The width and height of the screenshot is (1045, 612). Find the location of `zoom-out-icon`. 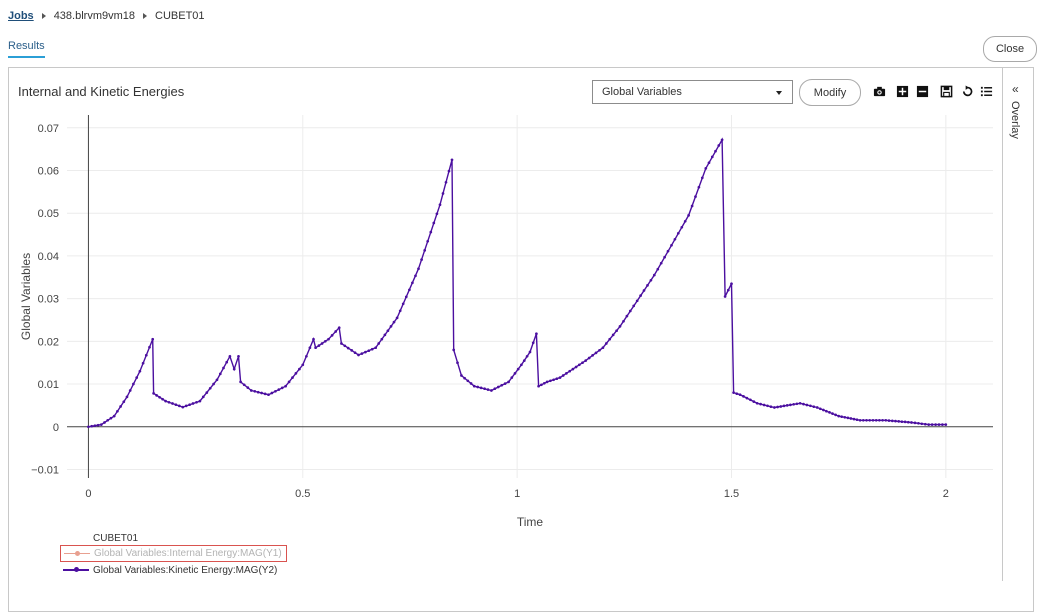

zoom-out-icon is located at coordinates (922, 91).